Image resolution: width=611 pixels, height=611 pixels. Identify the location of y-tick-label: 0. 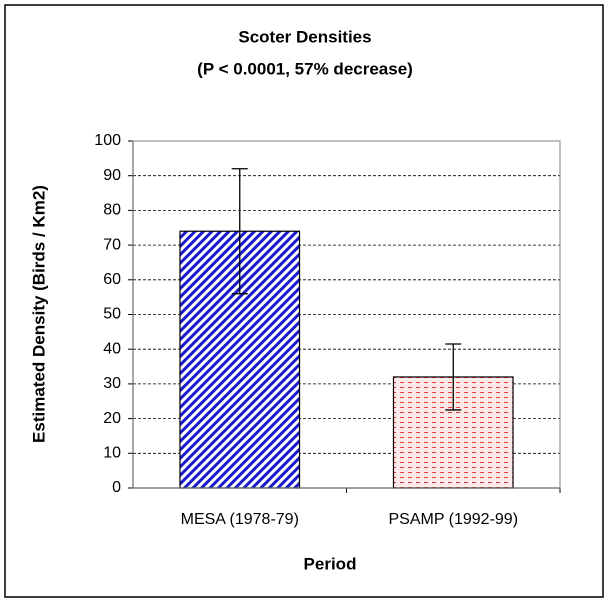
(116, 487).